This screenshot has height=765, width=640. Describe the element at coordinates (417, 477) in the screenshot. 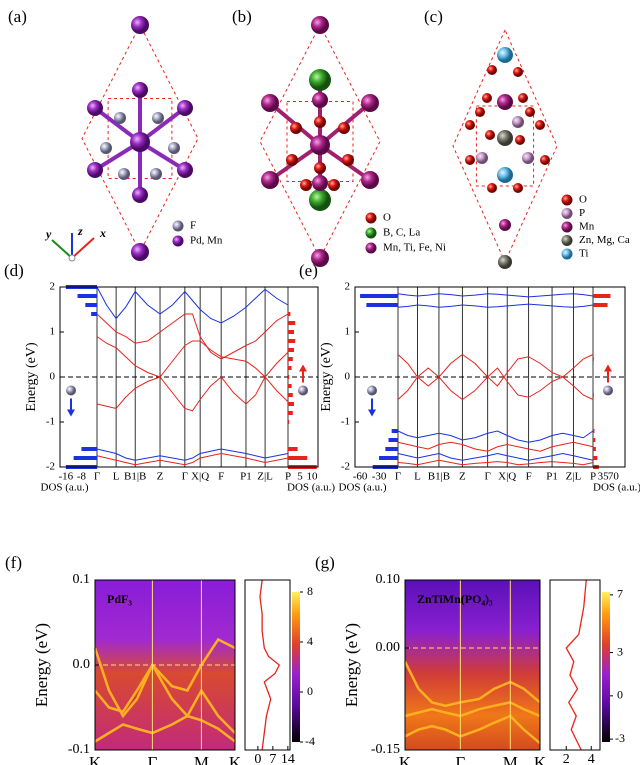

I see `x-tick-label: L` at that location.